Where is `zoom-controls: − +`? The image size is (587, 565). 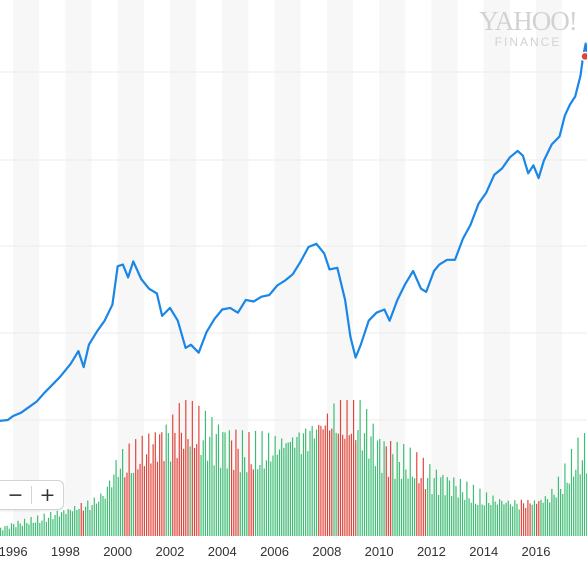
zoom-controls: − + is located at coordinates (32, 495).